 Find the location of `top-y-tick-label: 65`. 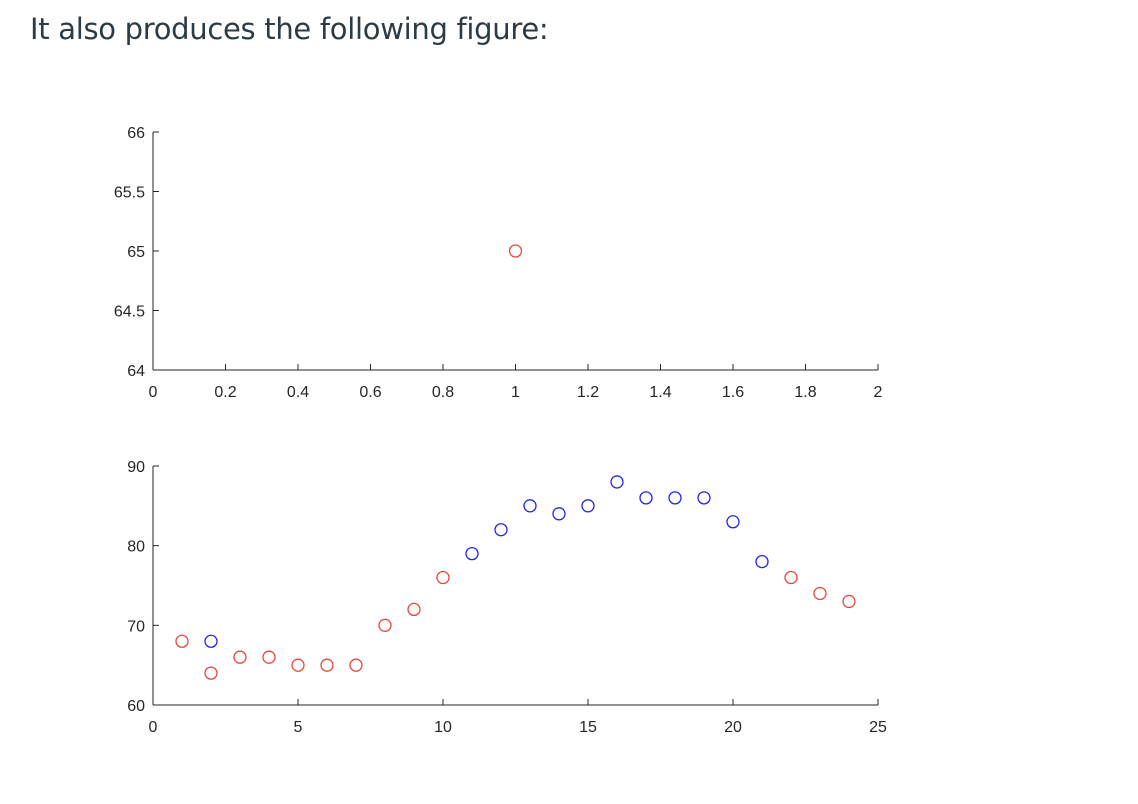

top-y-tick-label: 65 is located at coordinates (136, 252).